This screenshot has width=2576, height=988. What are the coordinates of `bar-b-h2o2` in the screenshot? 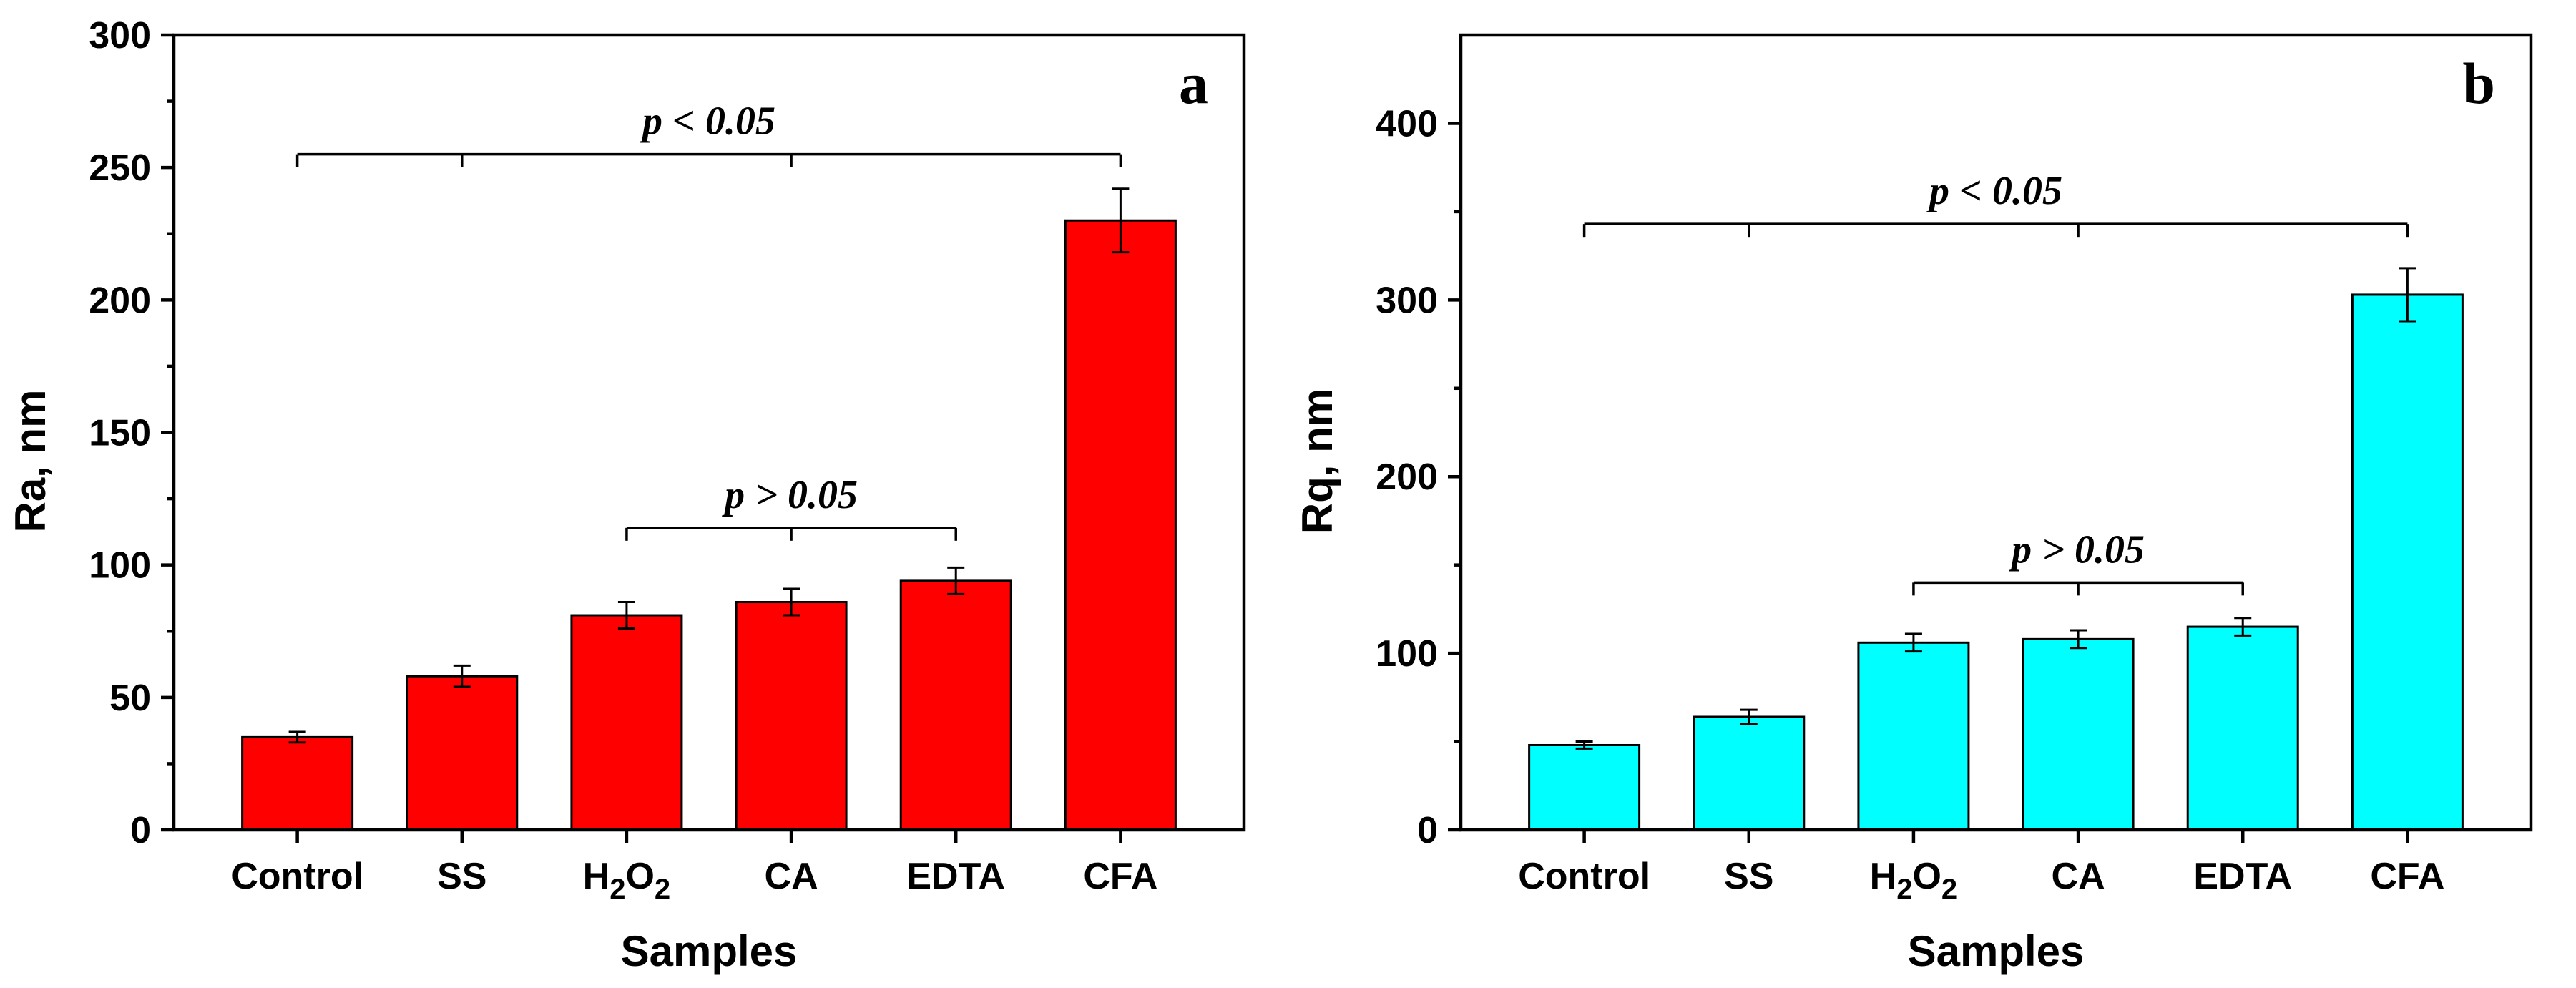 It's located at (1913, 736).